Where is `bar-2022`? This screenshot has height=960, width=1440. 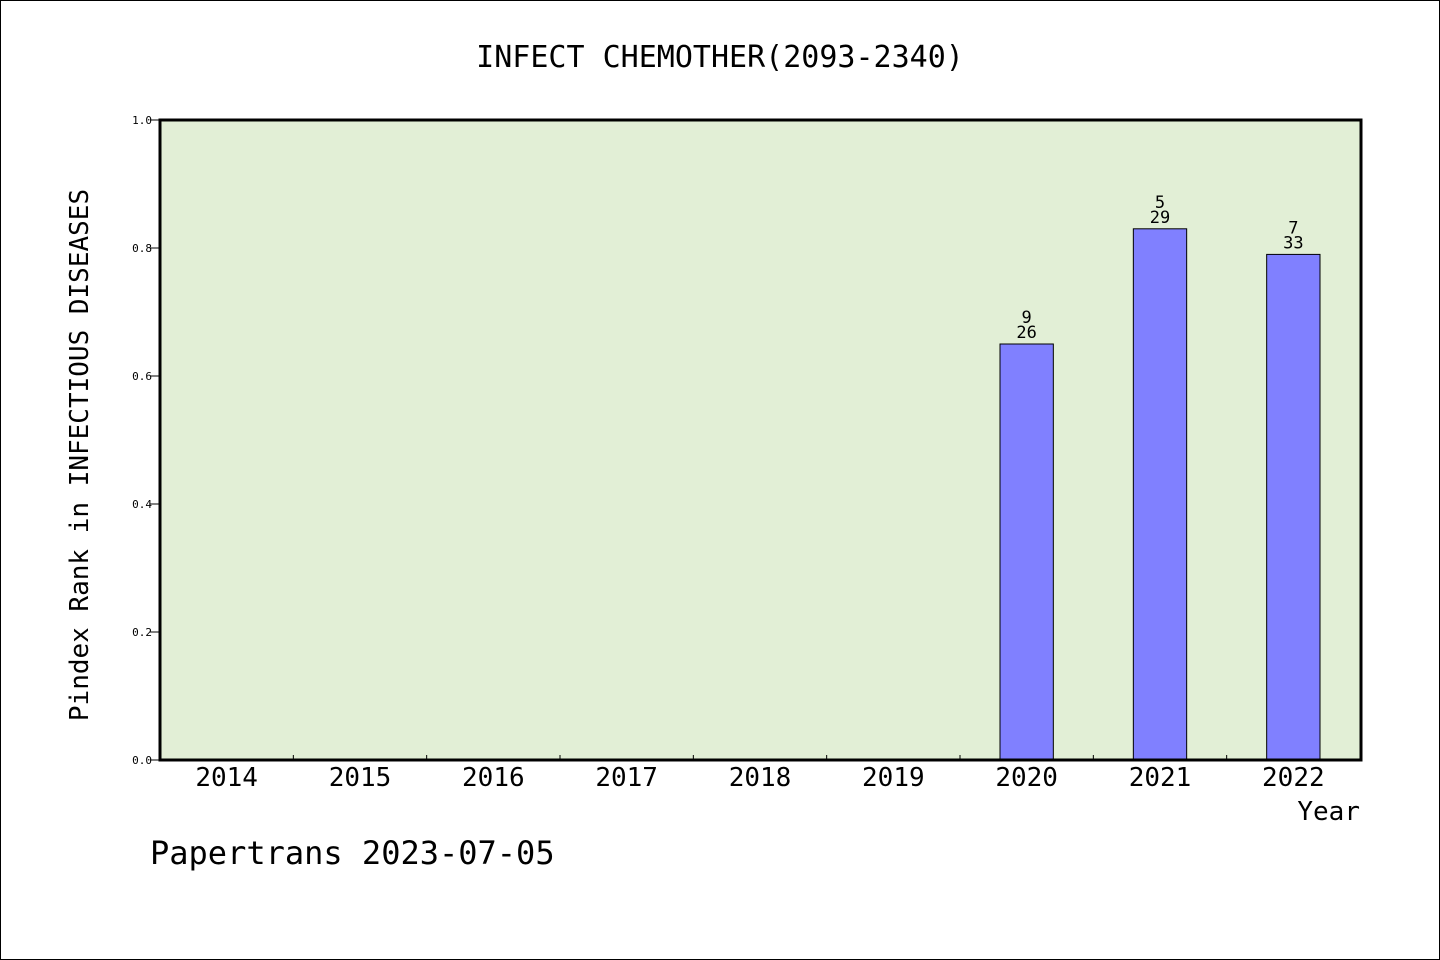
bar-2022 is located at coordinates (1293, 507).